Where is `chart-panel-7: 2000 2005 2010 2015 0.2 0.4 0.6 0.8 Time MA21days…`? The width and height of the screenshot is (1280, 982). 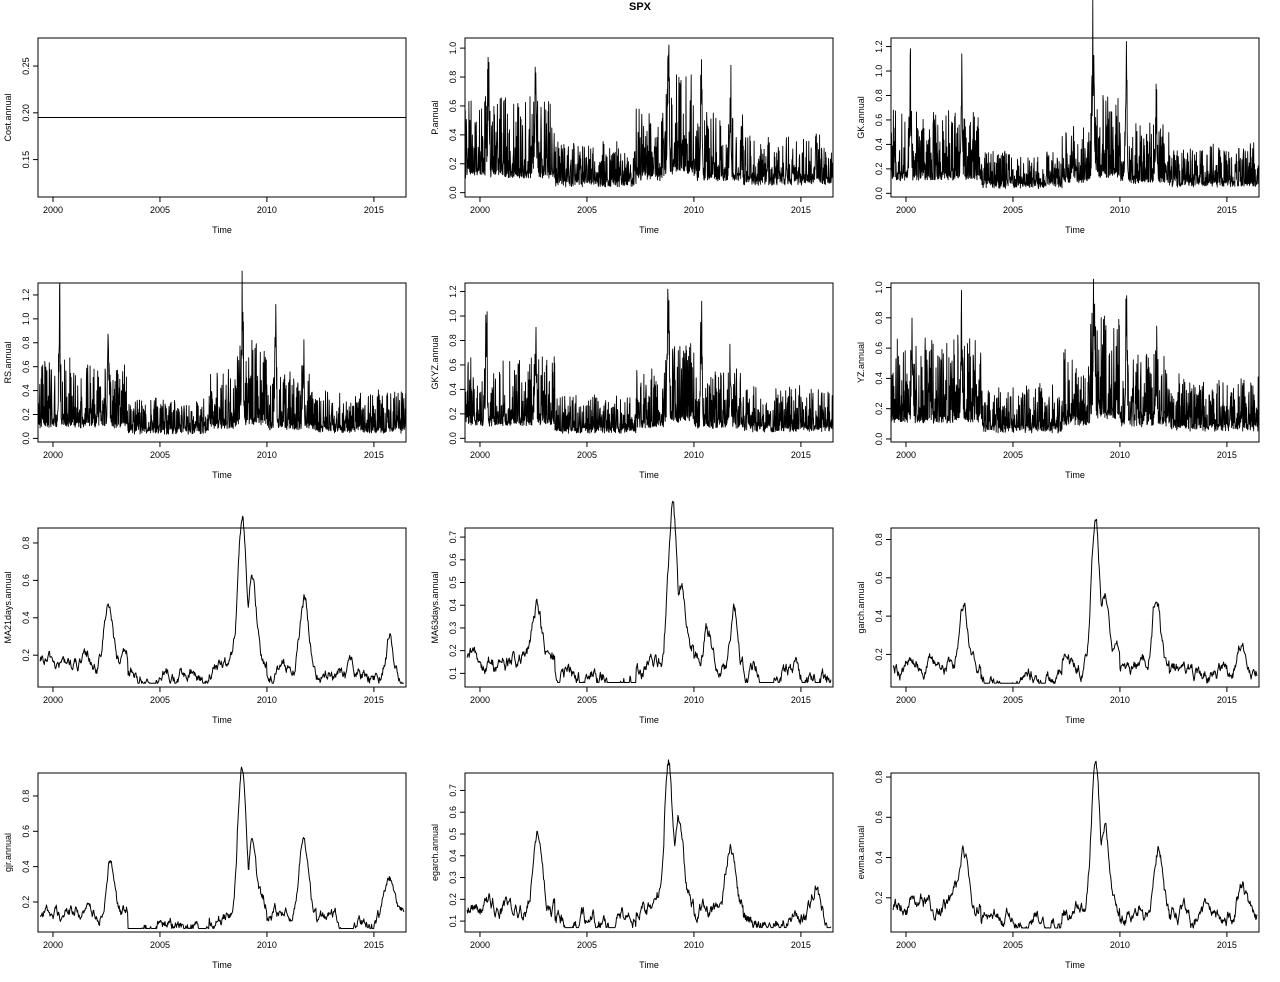 chart-panel-7: 2000 2005 2010 2015 0.2 0.4 0.6 0.8 Time MA21days… is located at coordinates (205, 620).